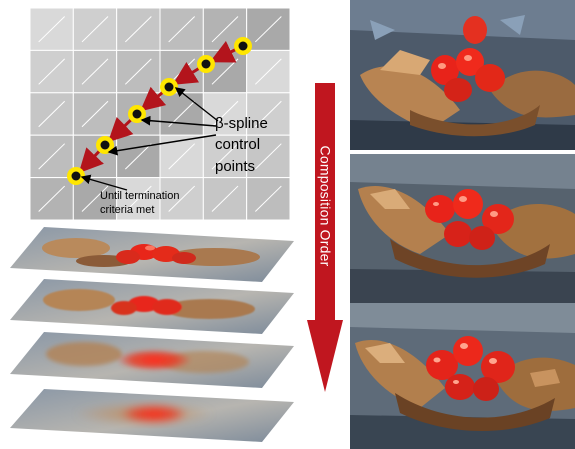 The width and height of the screenshot is (575, 449). I want to click on label-pointers, so click(149, 139).